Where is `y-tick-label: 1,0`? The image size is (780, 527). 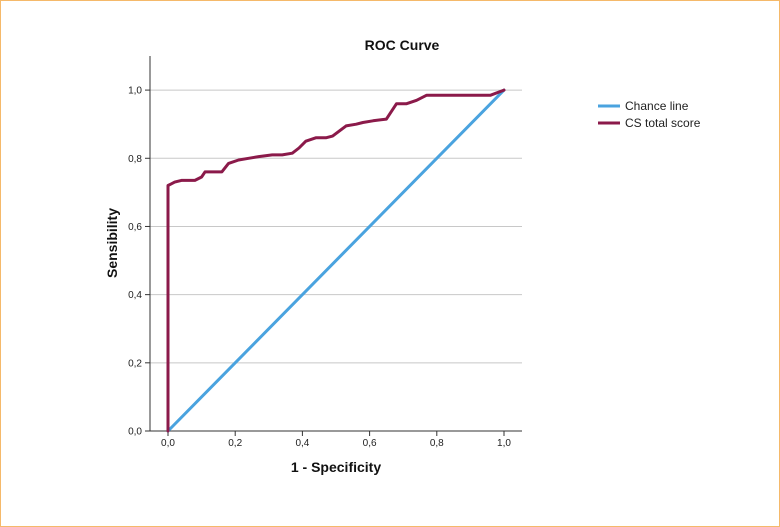
y-tick-label: 1,0 is located at coordinates (135, 91).